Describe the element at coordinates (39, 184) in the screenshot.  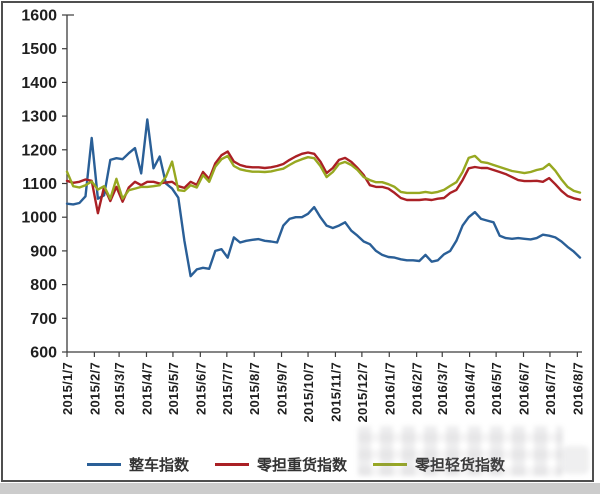
I see `svg-text: 1100` at that location.